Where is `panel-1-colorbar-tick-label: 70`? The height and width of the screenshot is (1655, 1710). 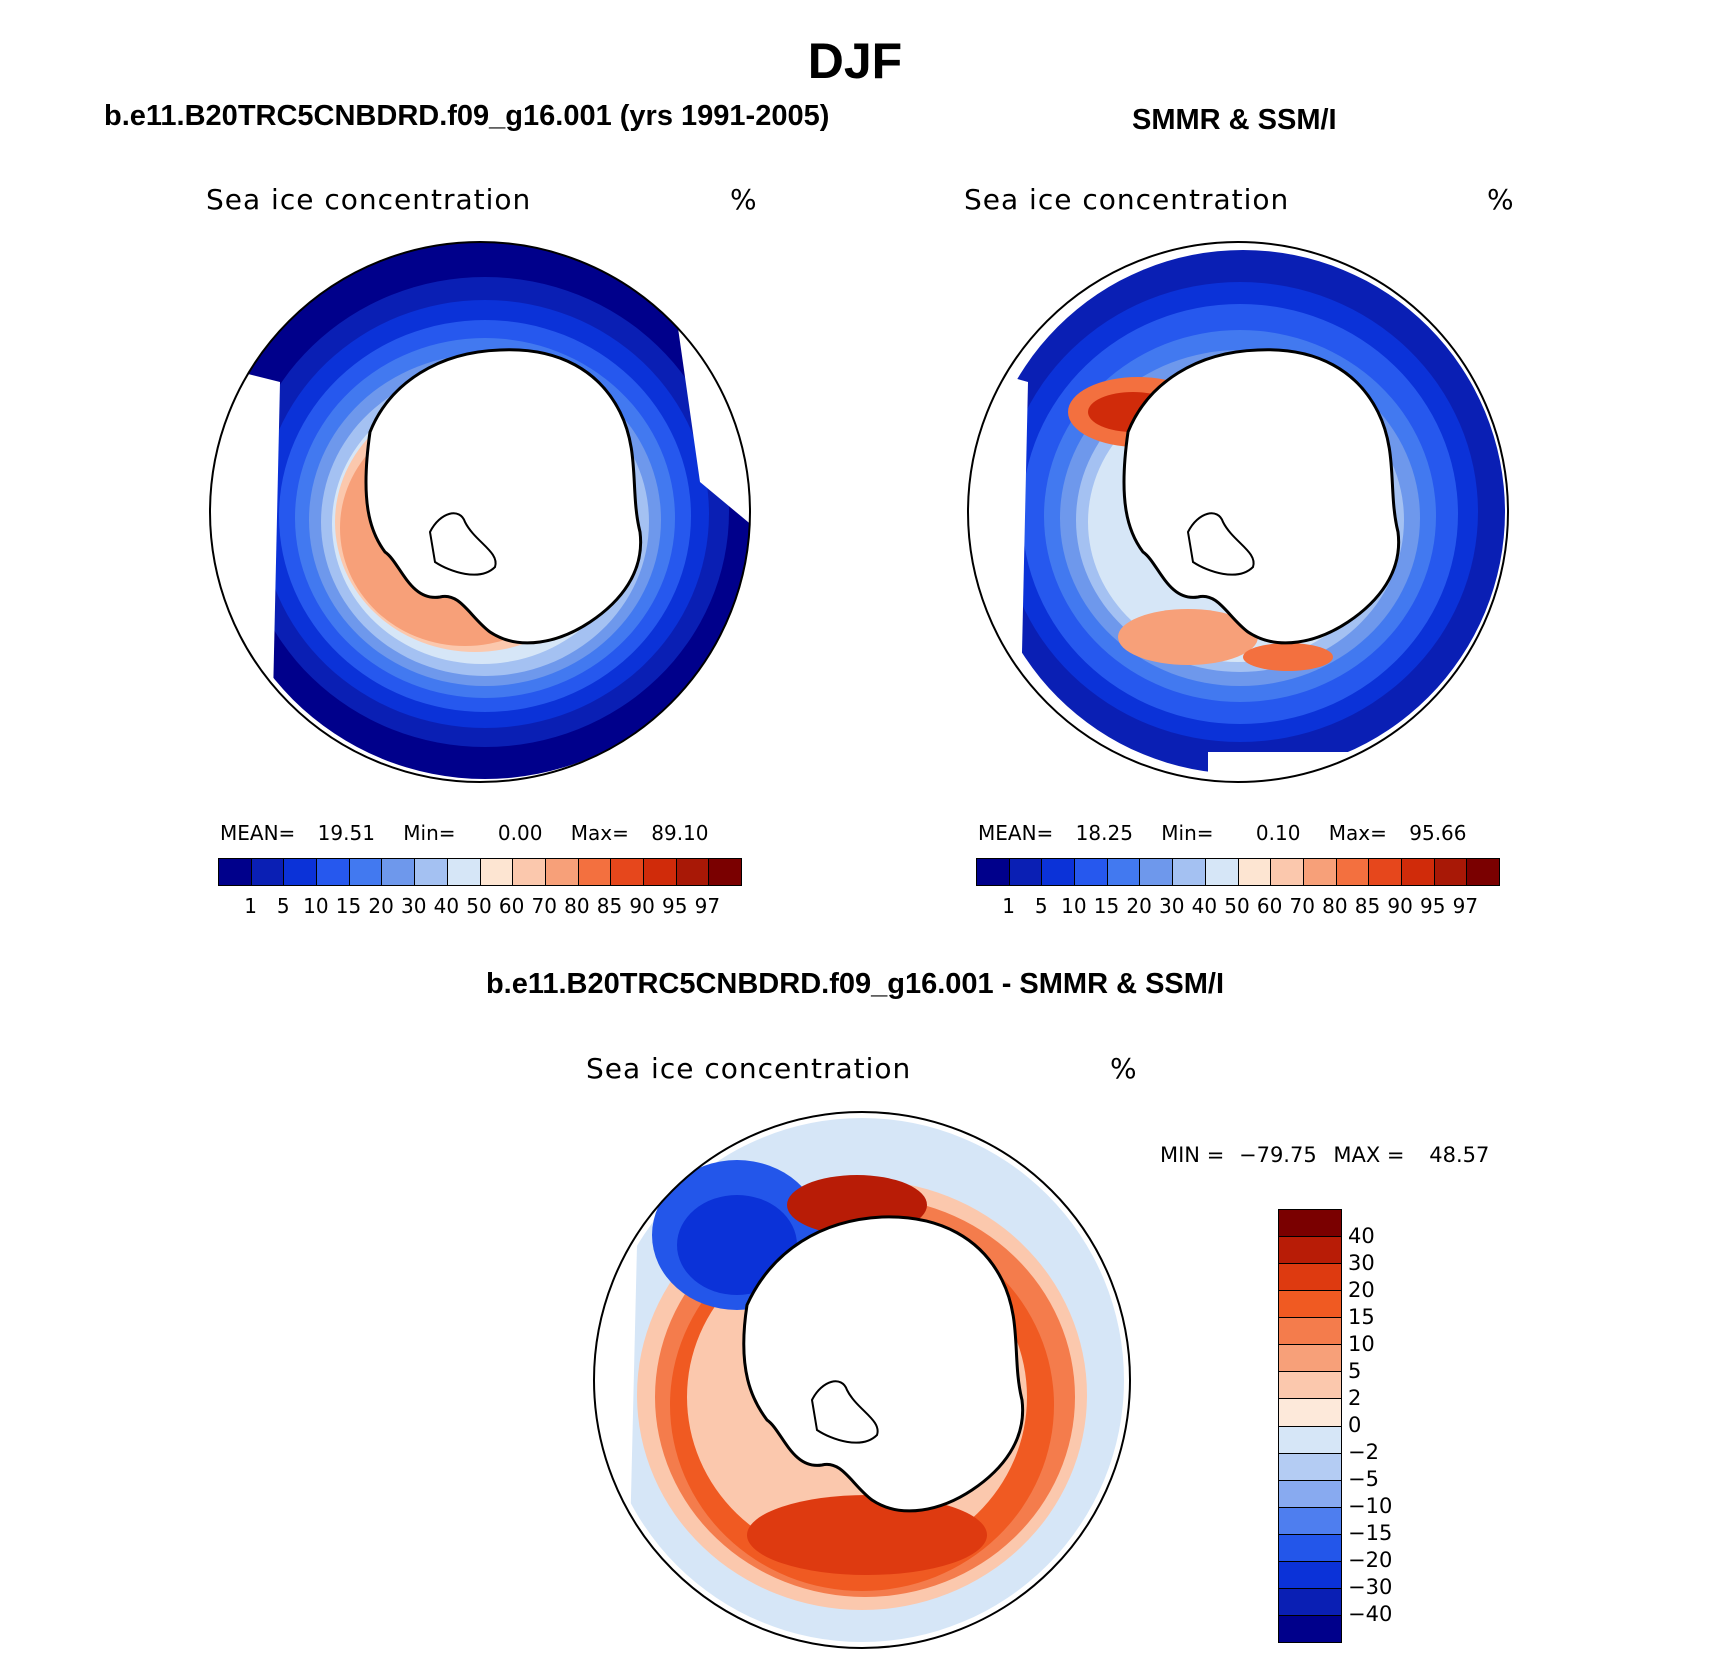 panel-1-colorbar-tick-label: 70 is located at coordinates (544, 906).